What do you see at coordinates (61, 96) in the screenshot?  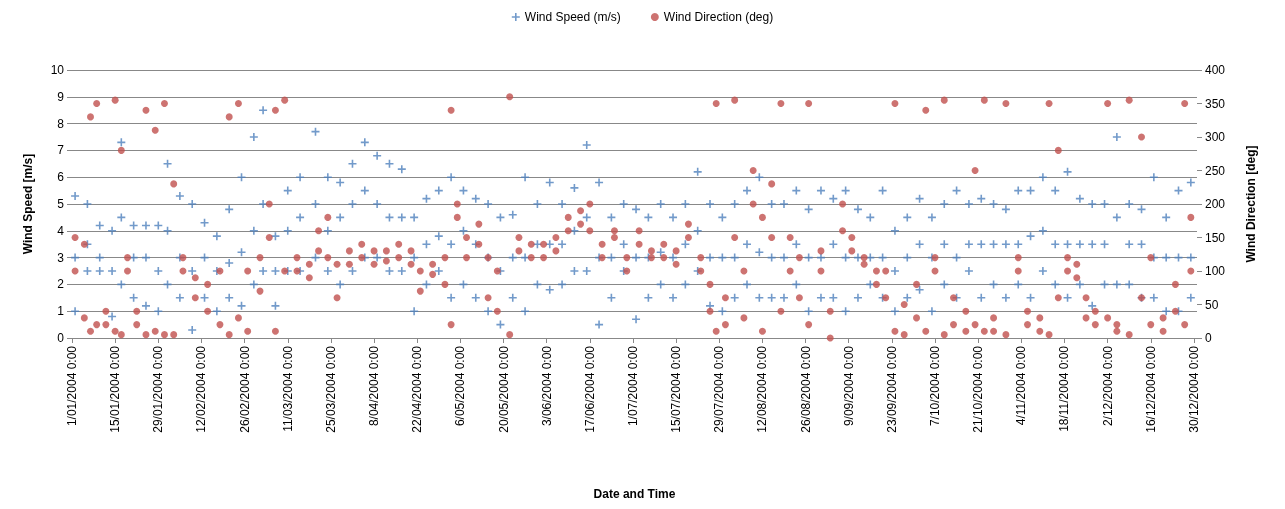 I see `y-tick-label: 9` at bounding box center [61, 96].